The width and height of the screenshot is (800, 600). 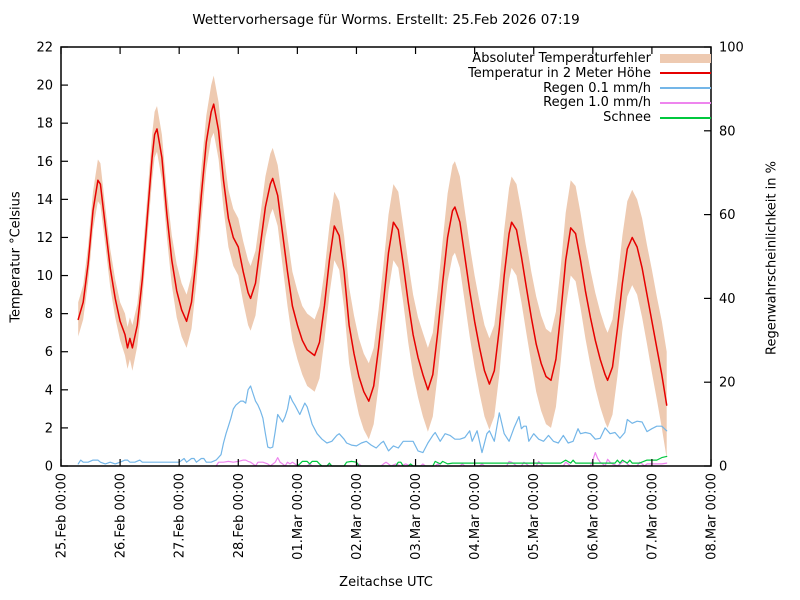 I want to click on legend-item: Regen 0.1 mm/h, so click(x=589, y=88).